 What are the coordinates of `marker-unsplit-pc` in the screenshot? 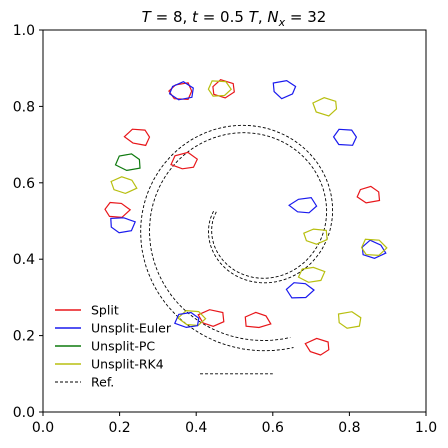 It's located at (127, 162).